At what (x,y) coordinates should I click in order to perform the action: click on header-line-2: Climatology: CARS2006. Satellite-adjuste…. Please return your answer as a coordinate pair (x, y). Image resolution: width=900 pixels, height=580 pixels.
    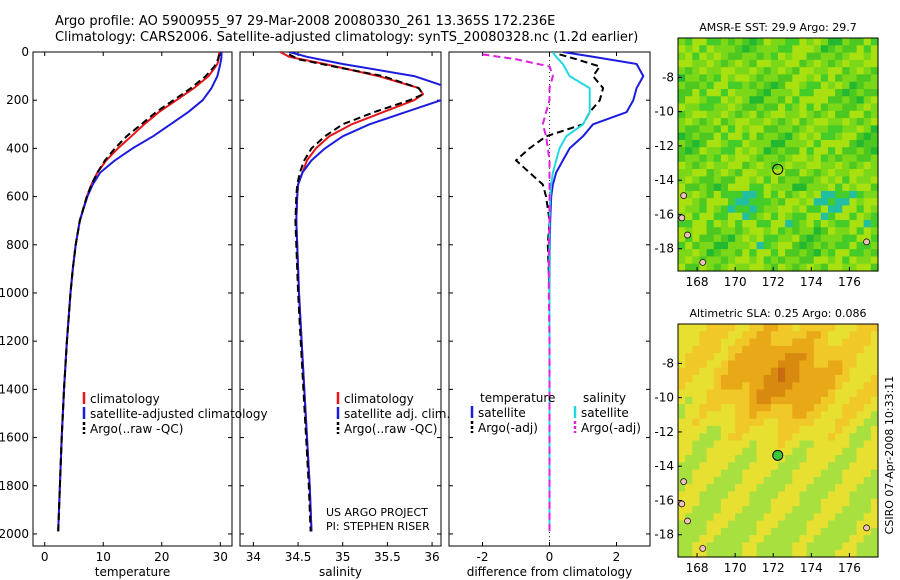
    Looking at the image, I should click on (347, 37).